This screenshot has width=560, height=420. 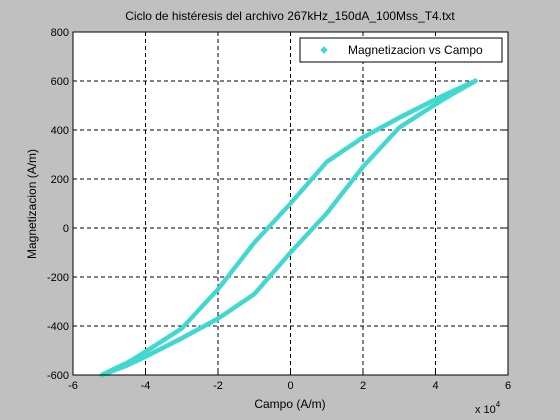 I want to click on data-point-lower-branch, so click(x=475, y=81).